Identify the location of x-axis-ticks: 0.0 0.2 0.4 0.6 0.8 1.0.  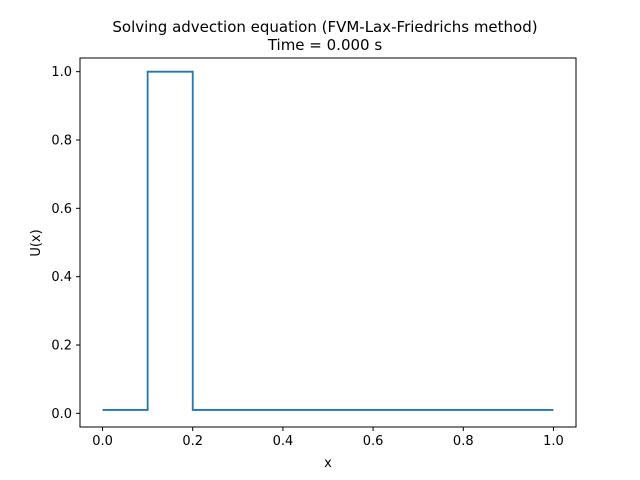
(328, 438).